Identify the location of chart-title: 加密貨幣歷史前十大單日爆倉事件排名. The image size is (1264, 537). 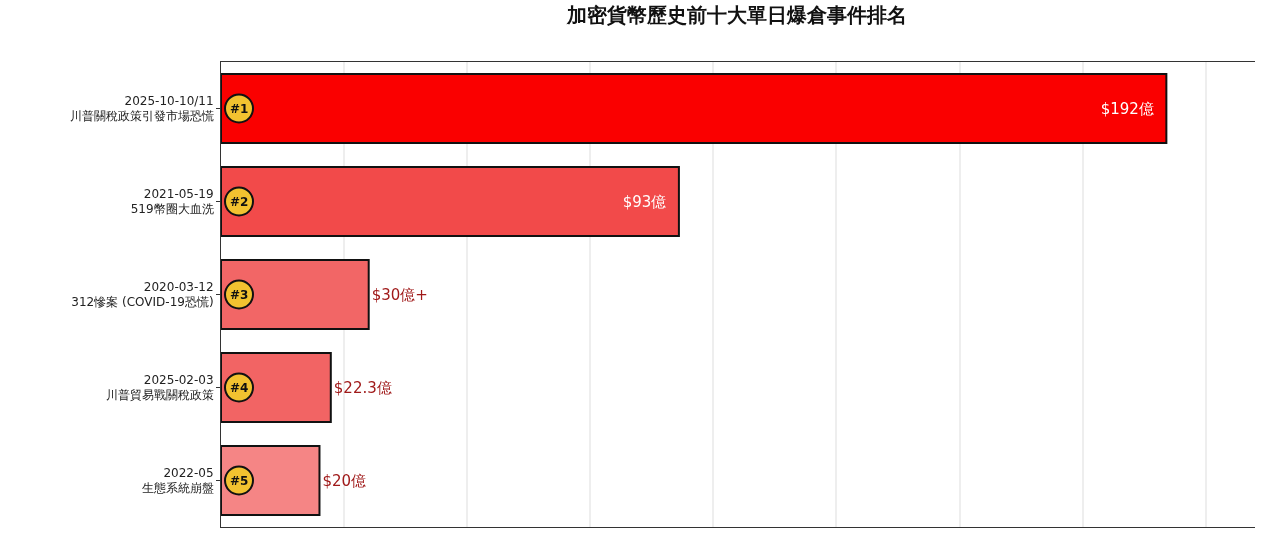
(736, 15).